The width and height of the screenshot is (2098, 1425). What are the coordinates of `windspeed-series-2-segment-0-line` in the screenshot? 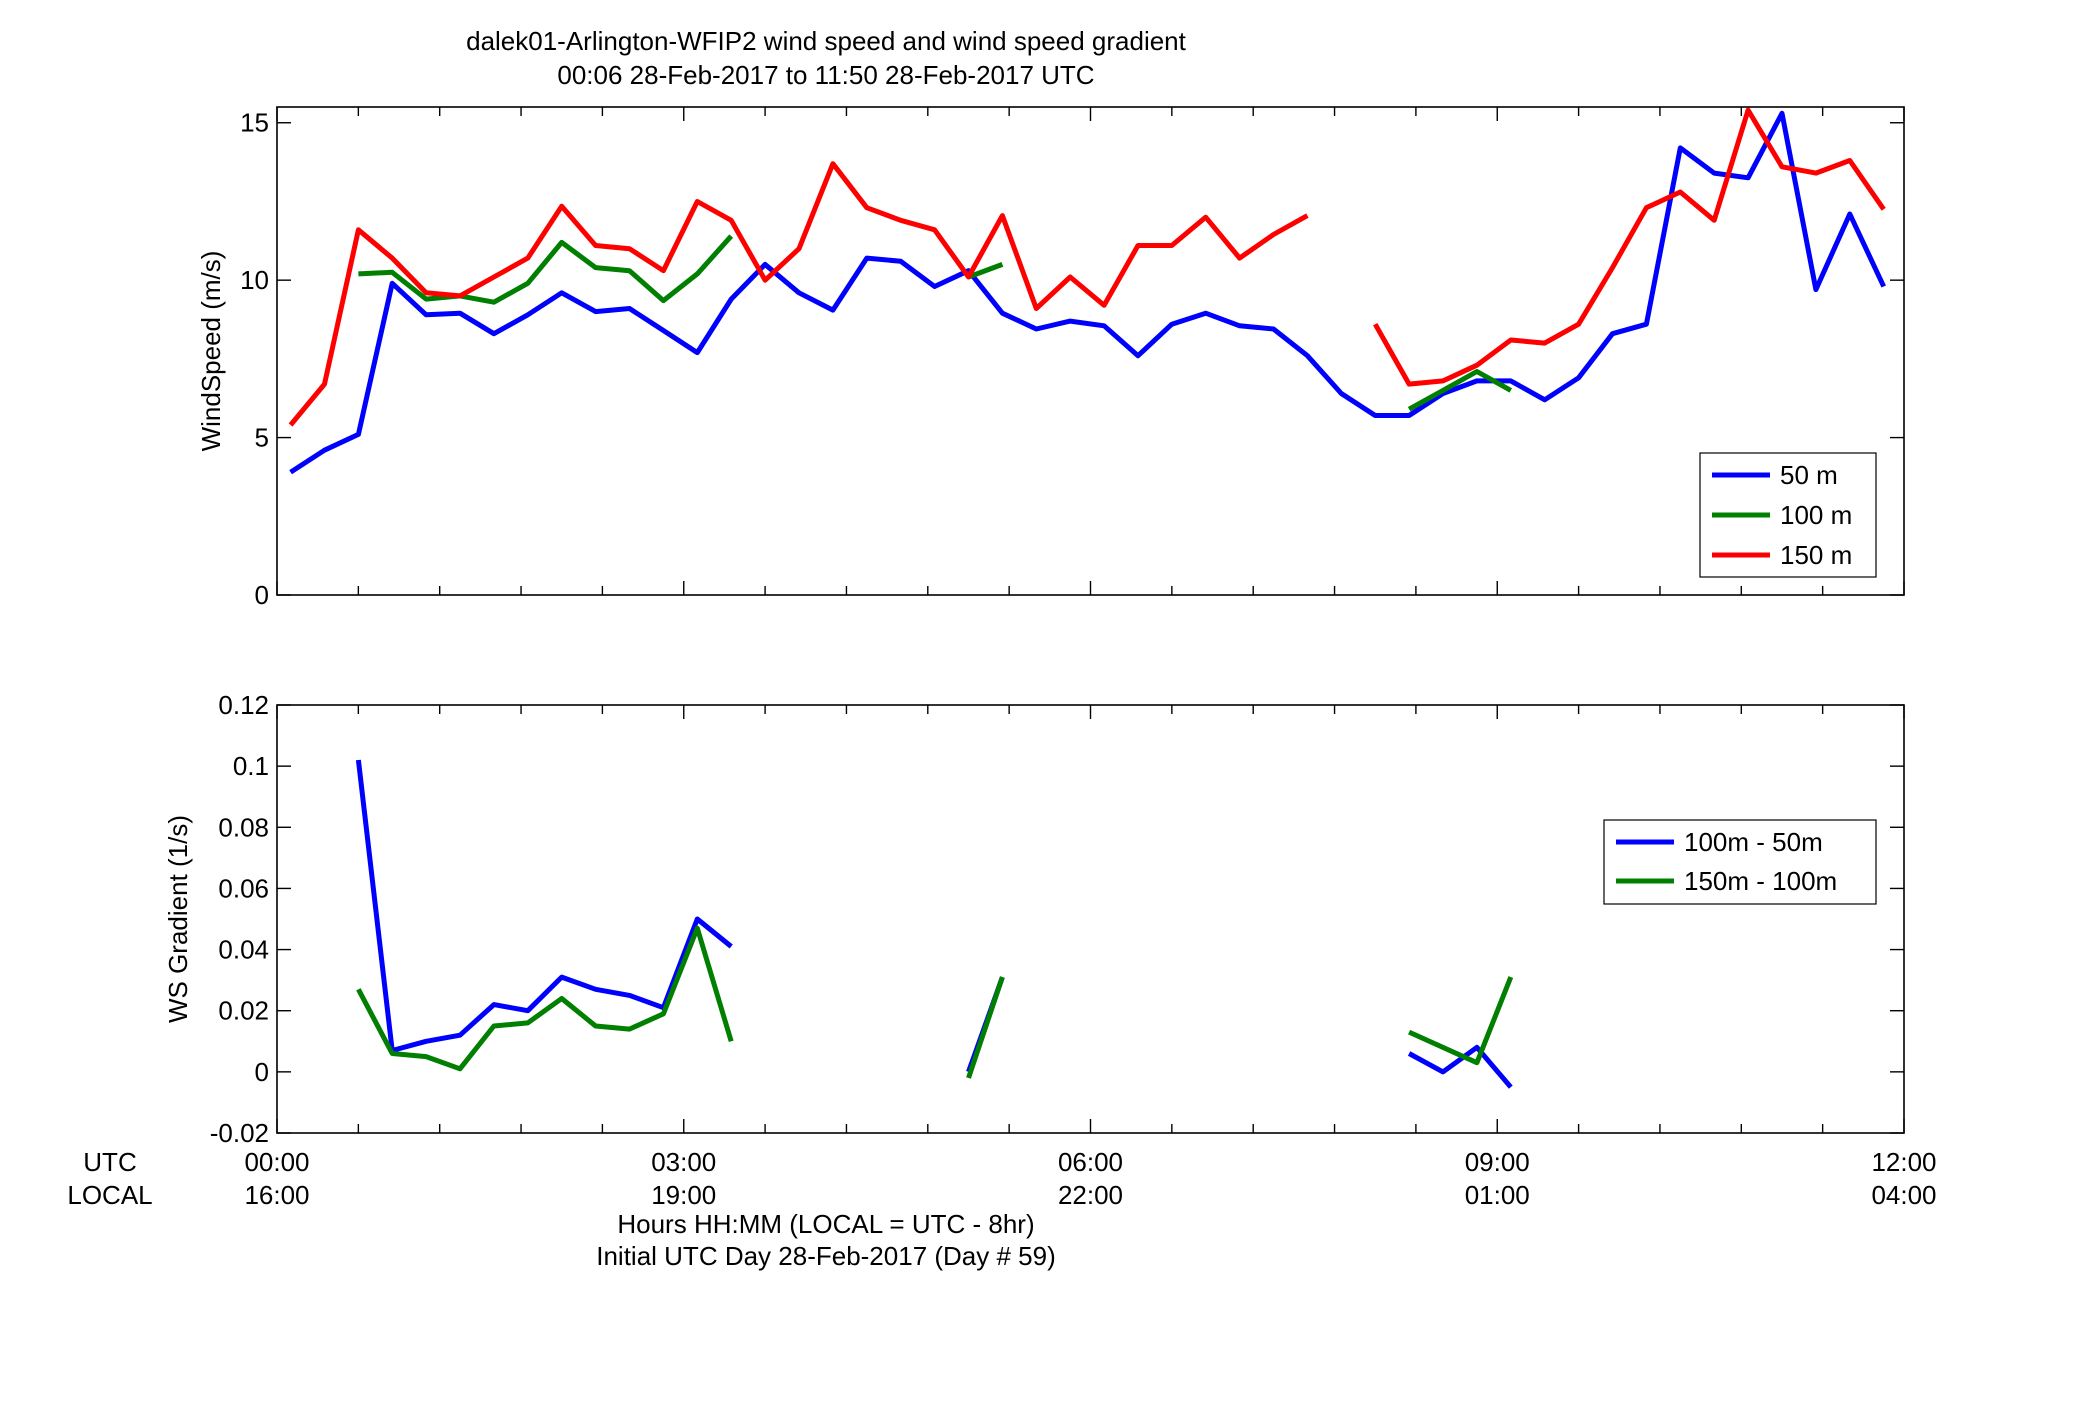 It's located at (798, 294).